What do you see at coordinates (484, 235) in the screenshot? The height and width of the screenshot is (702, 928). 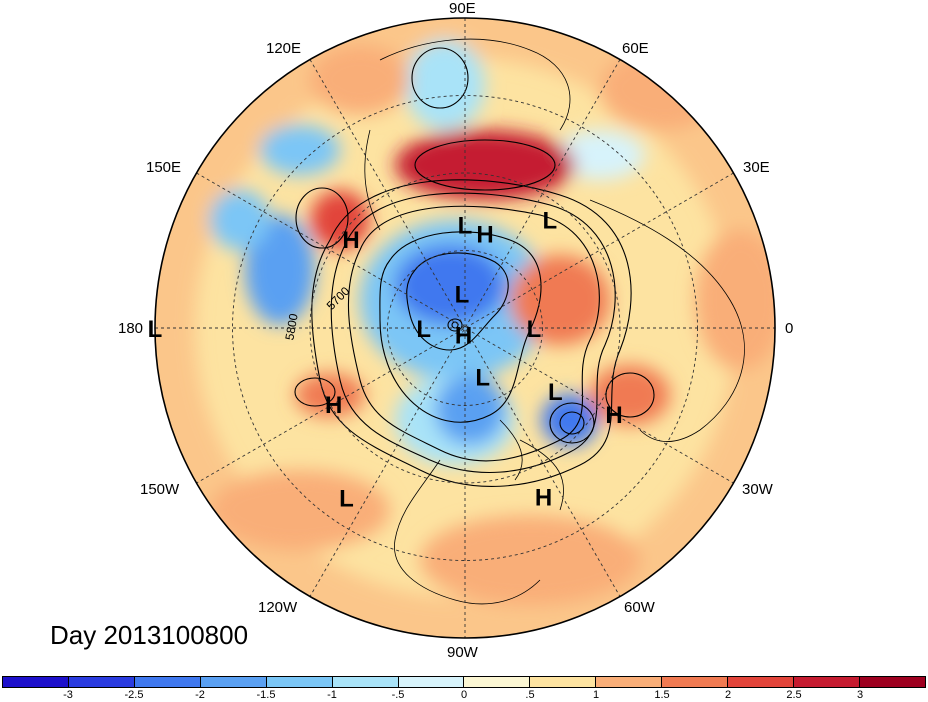 I see `high-pressure-label-2: H` at bounding box center [484, 235].